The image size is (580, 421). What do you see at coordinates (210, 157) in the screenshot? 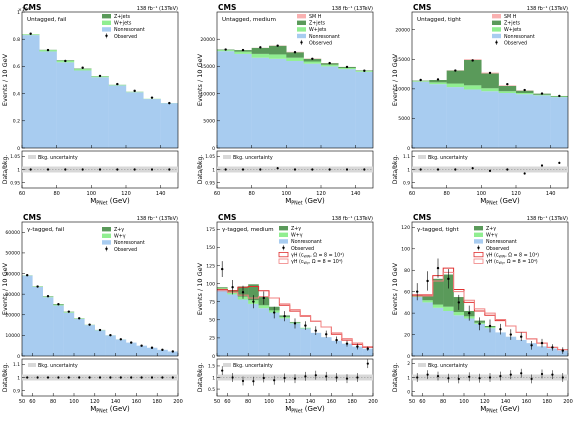
I see `ratio-y-tick-label: 1.05` at bounding box center [210, 157].